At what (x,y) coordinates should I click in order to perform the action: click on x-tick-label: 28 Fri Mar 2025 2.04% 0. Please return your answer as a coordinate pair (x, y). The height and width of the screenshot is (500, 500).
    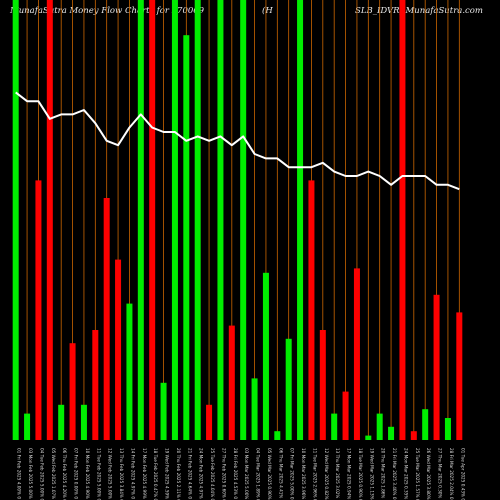
    Looking at the image, I should click on (451, 474).